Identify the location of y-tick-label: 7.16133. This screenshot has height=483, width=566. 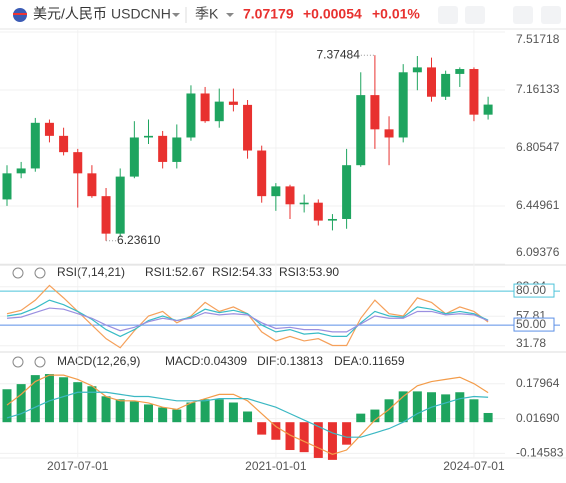
(538, 89).